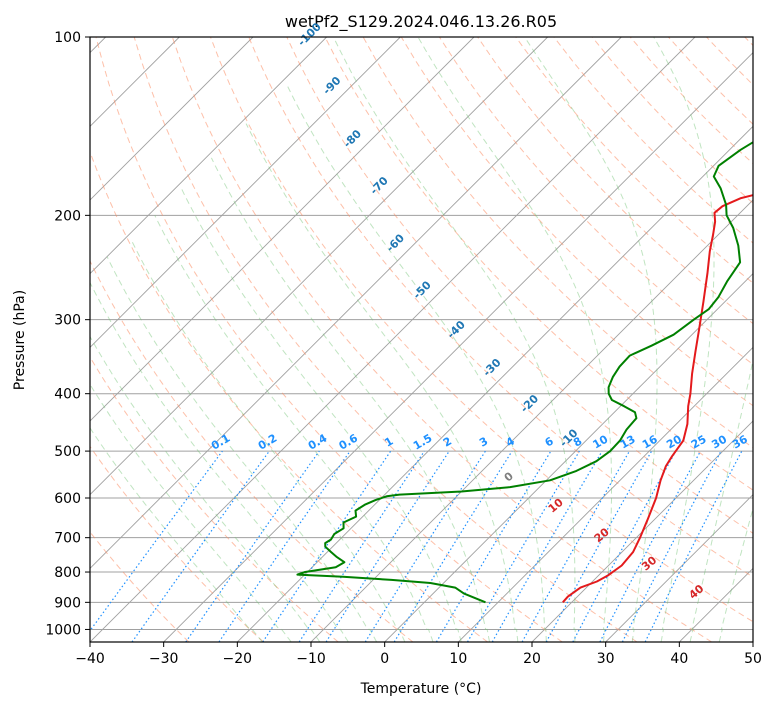  What do you see at coordinates (164, 659) in the screenshot?
I see `x-tick-label: −30` at bounding box center [164, 659].